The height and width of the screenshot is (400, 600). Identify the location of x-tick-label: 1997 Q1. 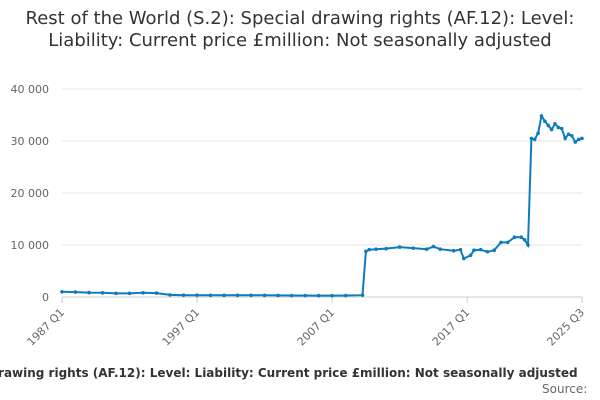
(181, 327).